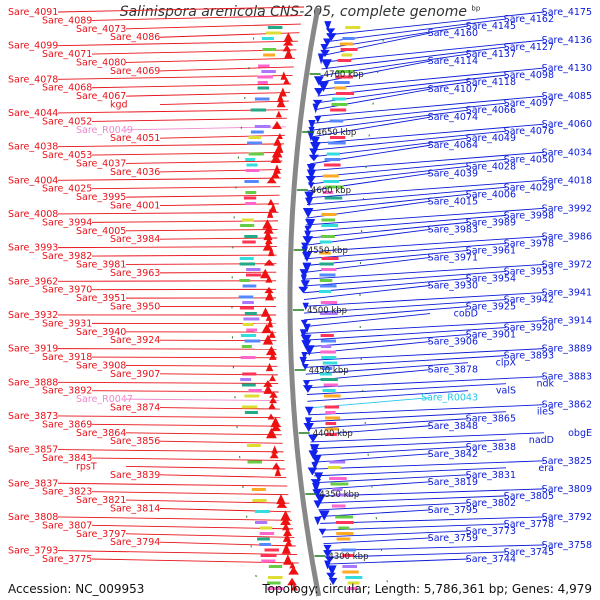 Image resolution: width=600 pixels, height=600 pixels. I want to click on right-gene-label: Sare_4114, so click(453, 61).